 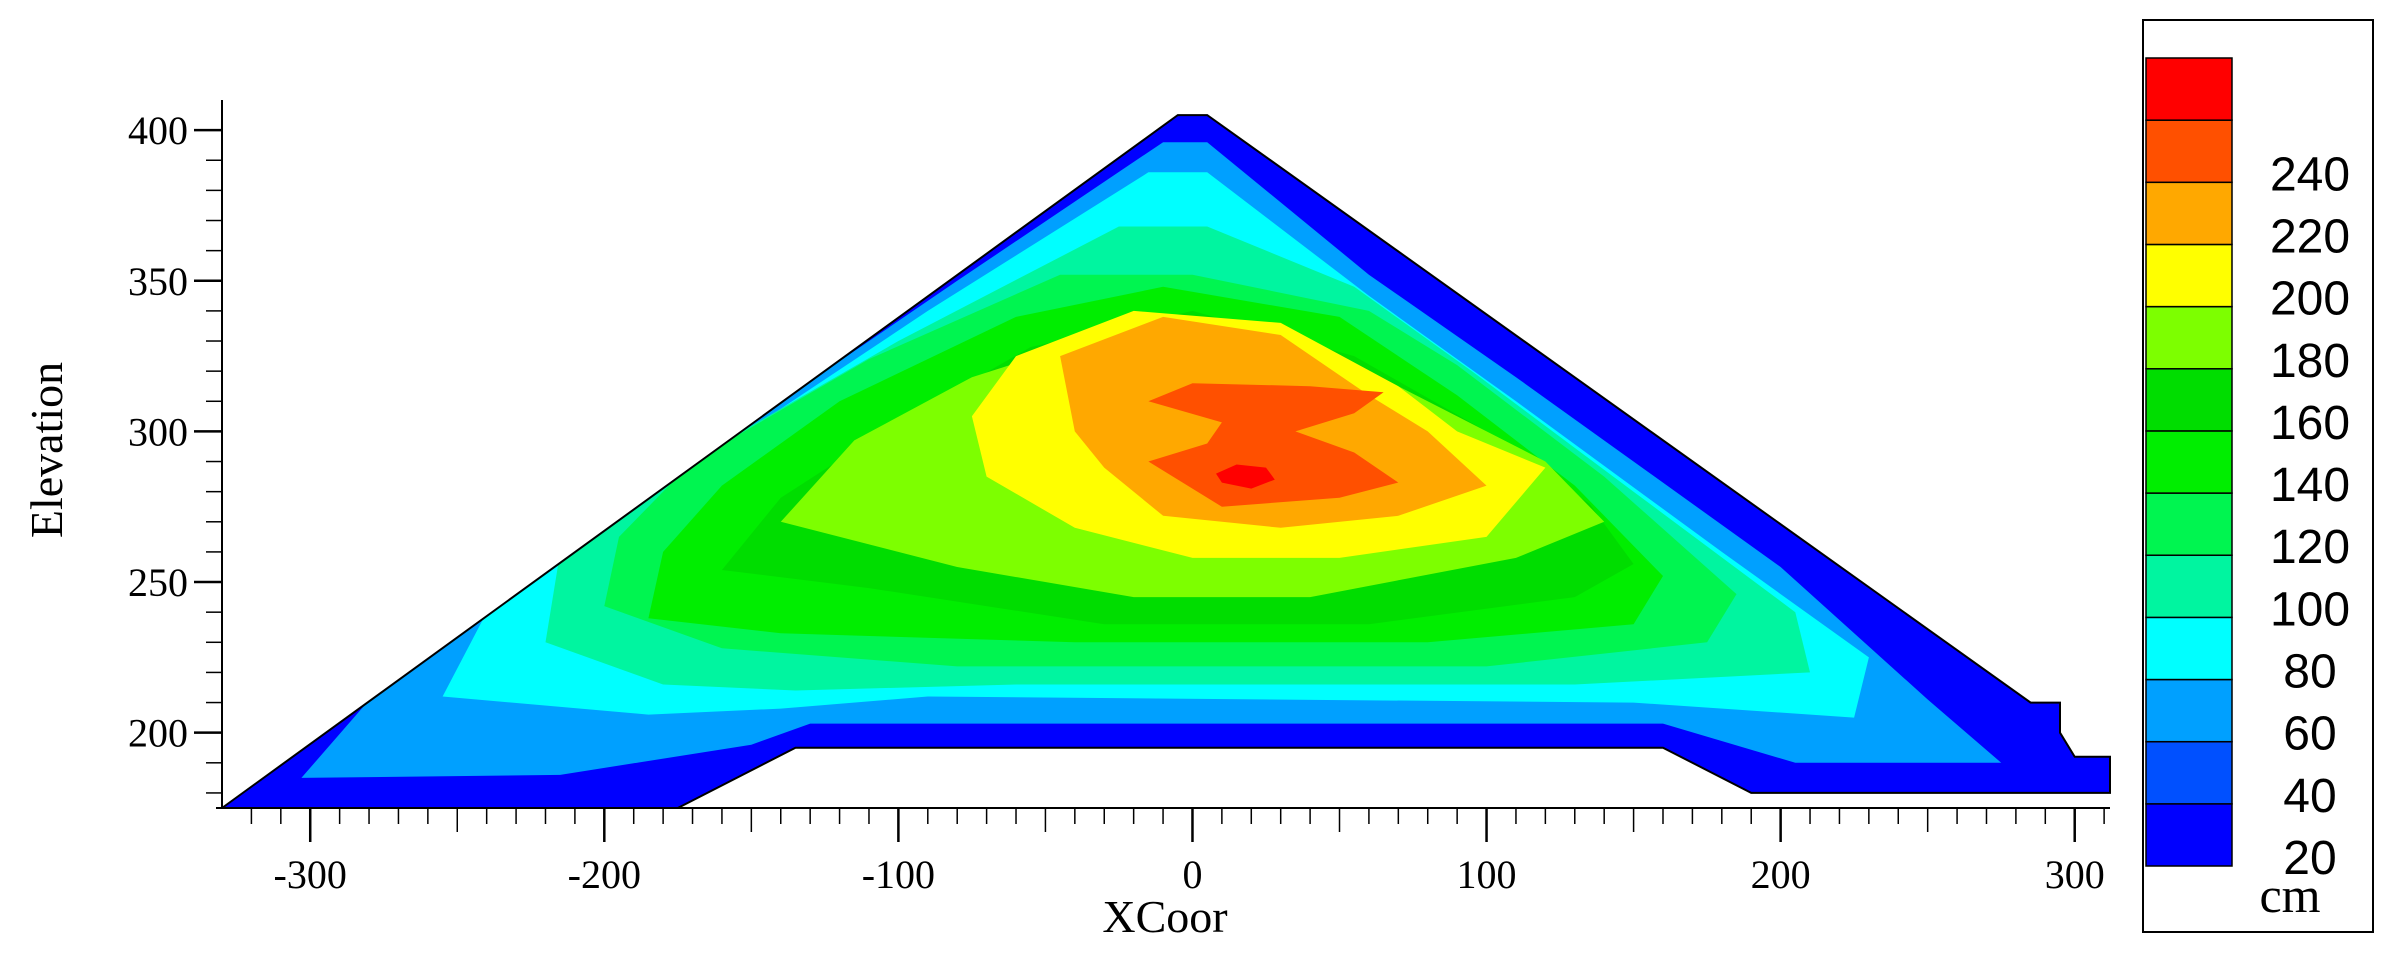 What do you see at coordinates (2310, 236) in the screenshot?
I see `legend-level-label: 220` at bounding box center [2310, 236].